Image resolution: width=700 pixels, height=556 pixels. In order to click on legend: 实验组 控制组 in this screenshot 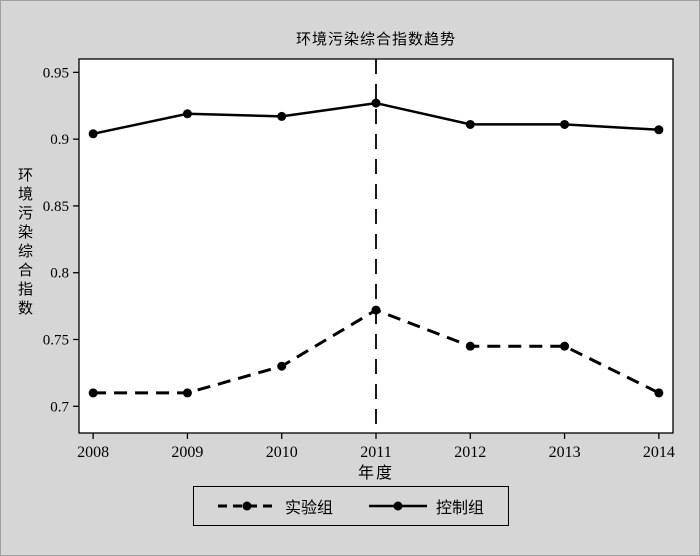, I will do `click(351, 506)`.